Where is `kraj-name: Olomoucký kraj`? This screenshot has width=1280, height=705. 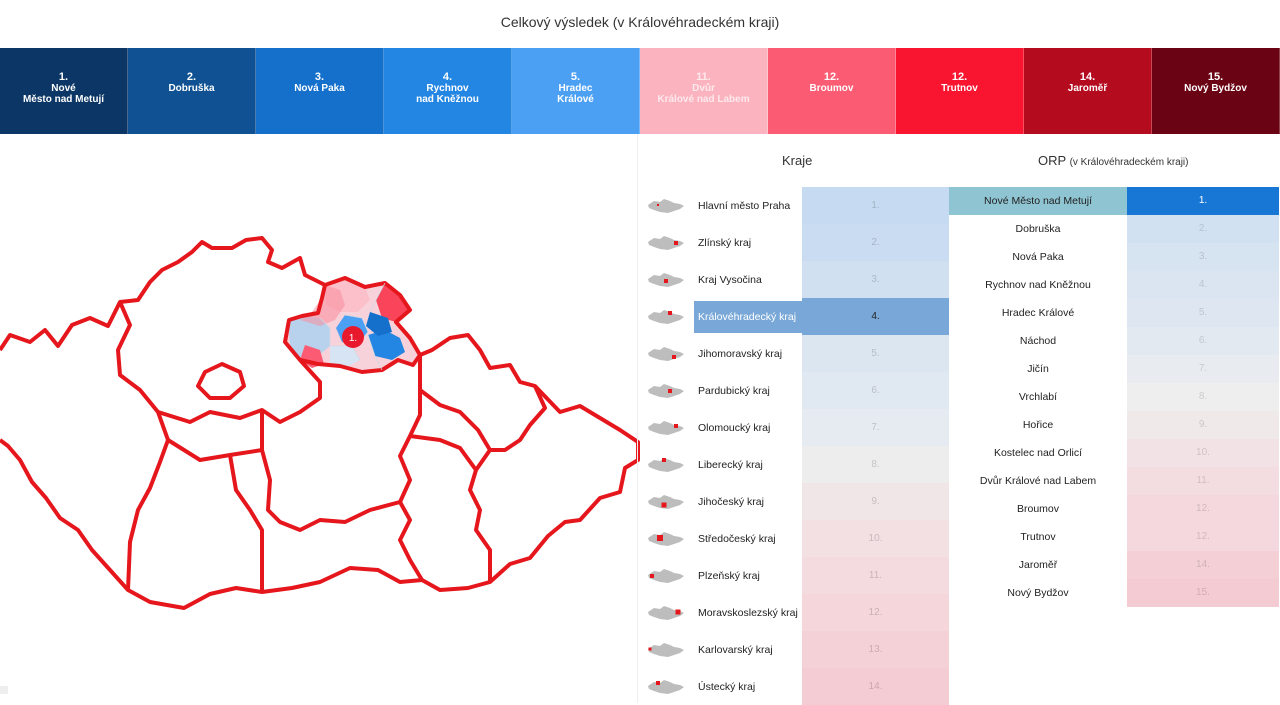
kraj-name: Olomoucký kraj is located at coordinates (734, 427).